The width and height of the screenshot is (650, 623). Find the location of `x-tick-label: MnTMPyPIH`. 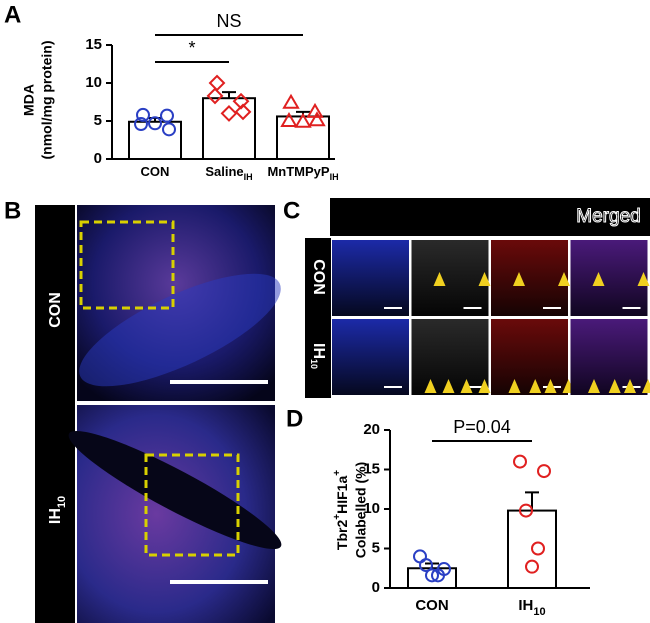

x-tick-label: MnTMPyPIH is located at coordinates (302, 173).